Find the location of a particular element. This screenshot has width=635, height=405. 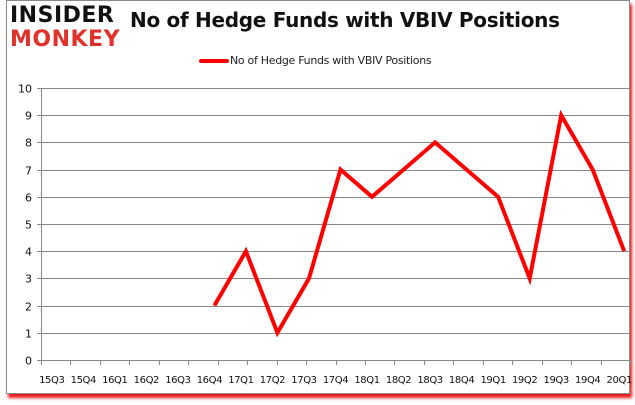

x-tick-label: 16Q1 is located at coordinates (114, 380).